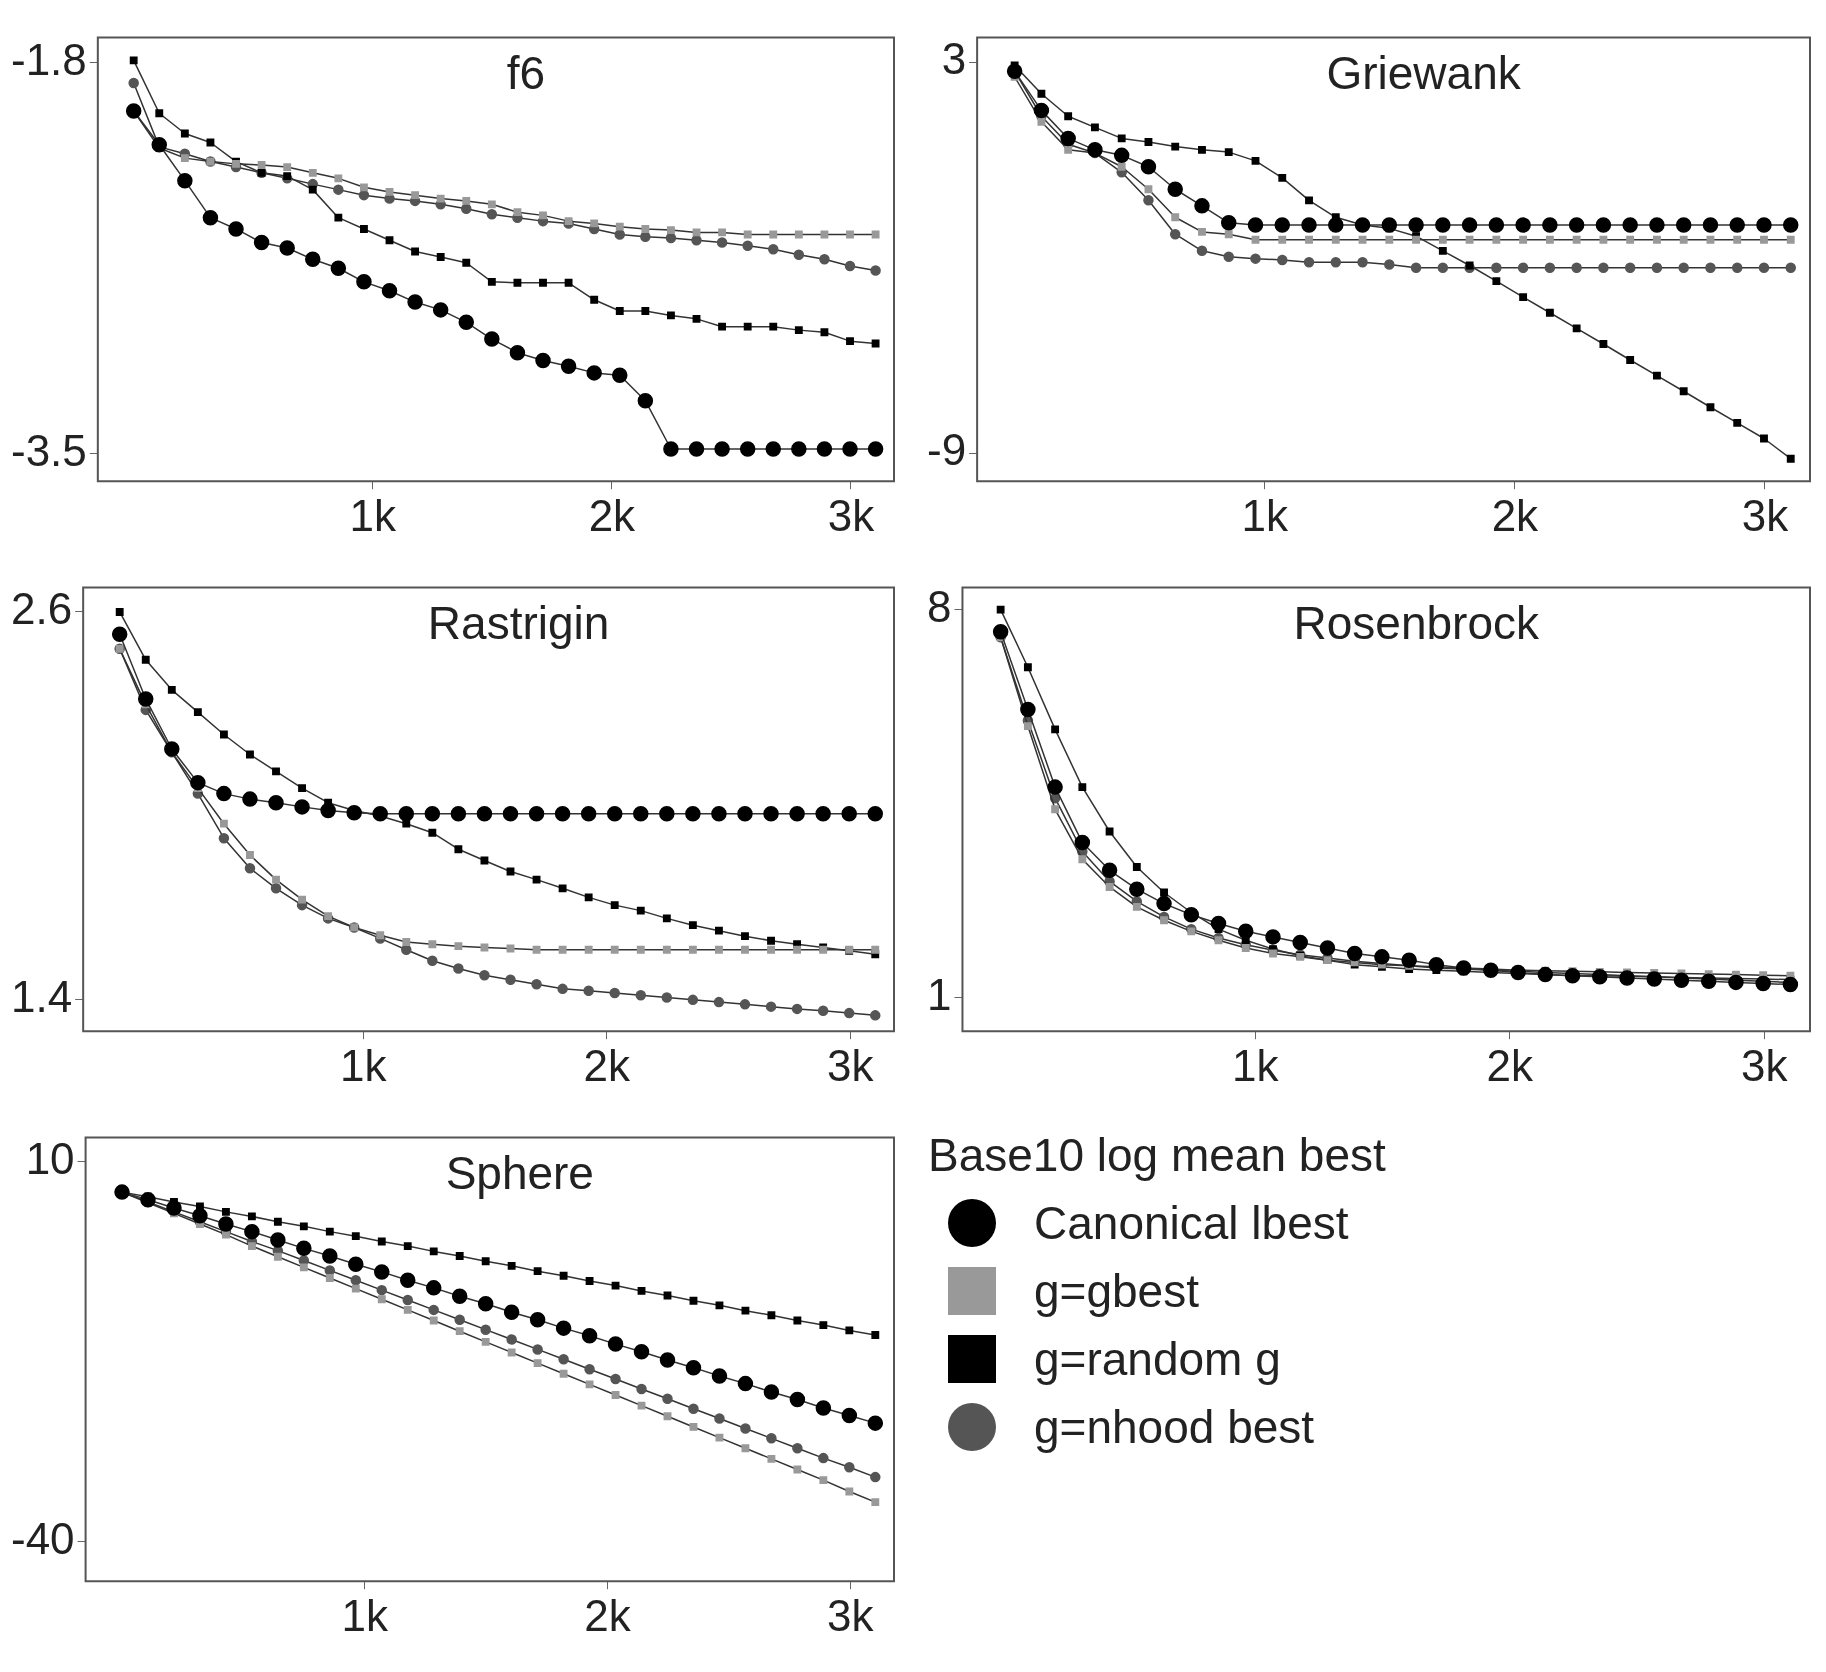 The width and height of the screenshot is (1826, 1672). What do you see at coordinates (1157, 1155) in the screenshot?
I see `legend-title: Base10 log mean best` at bounding box center [1157, 1155].